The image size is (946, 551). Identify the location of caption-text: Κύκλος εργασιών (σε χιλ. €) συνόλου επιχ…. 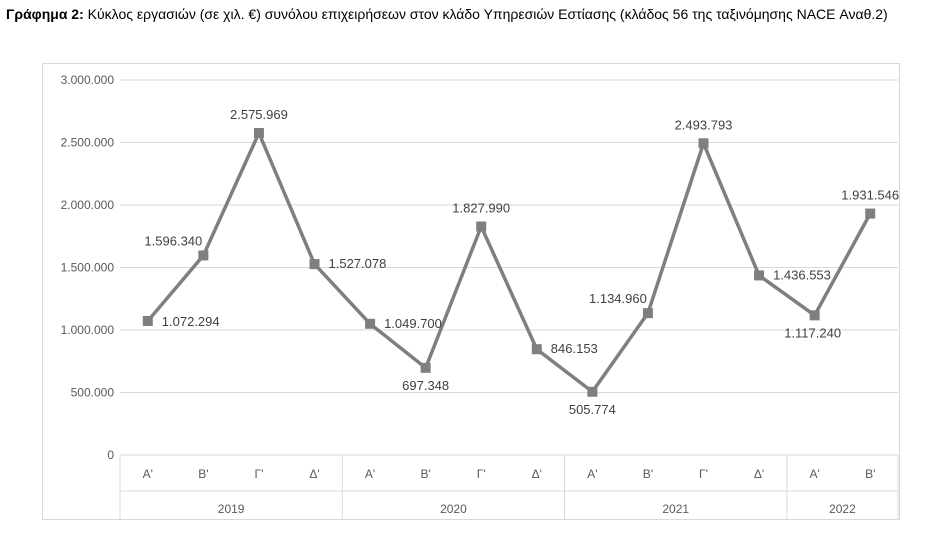
(487, 14).